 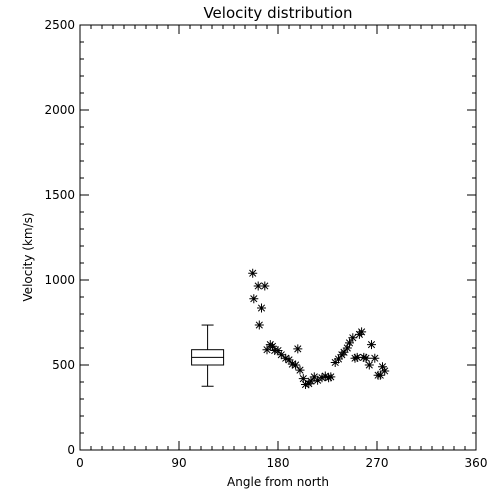 What do you see at coordinates (208, 355) in the screenshot?
I see `boxplot` at bounding box center [208, 355].